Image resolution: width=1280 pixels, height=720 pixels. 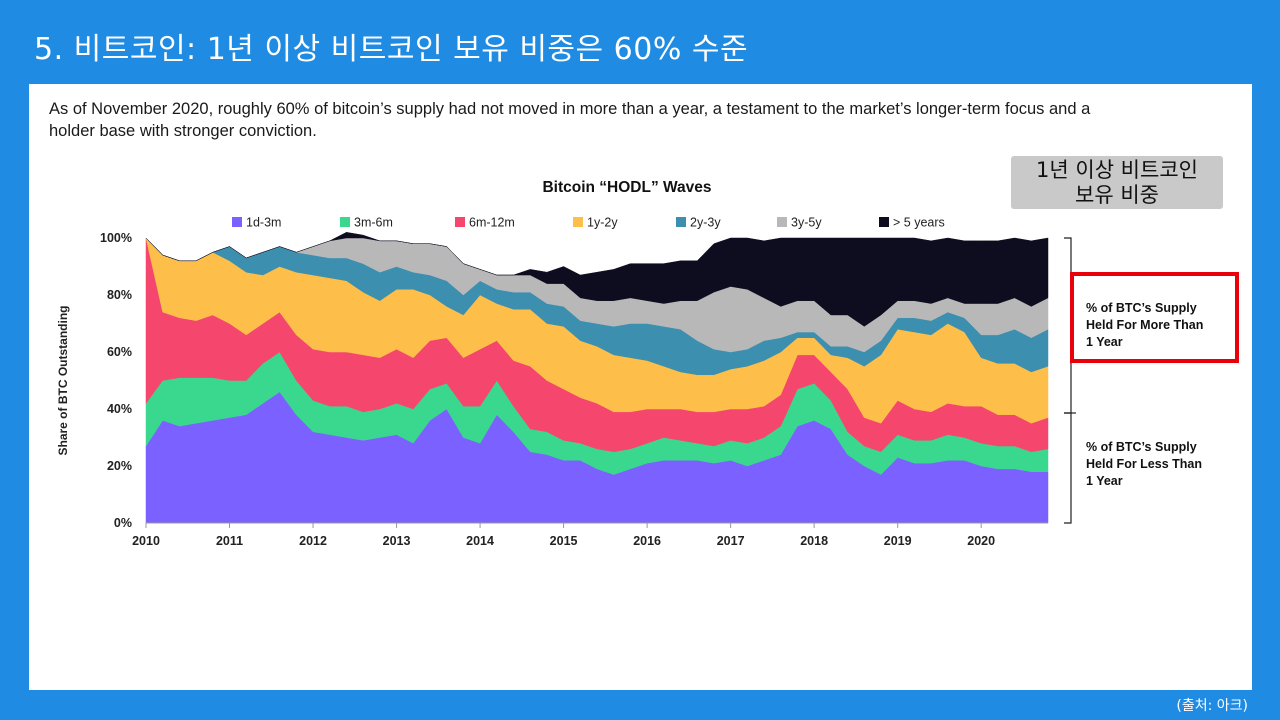 I want to click on legend-label: 6m-12m, so click(x=492, y=223).